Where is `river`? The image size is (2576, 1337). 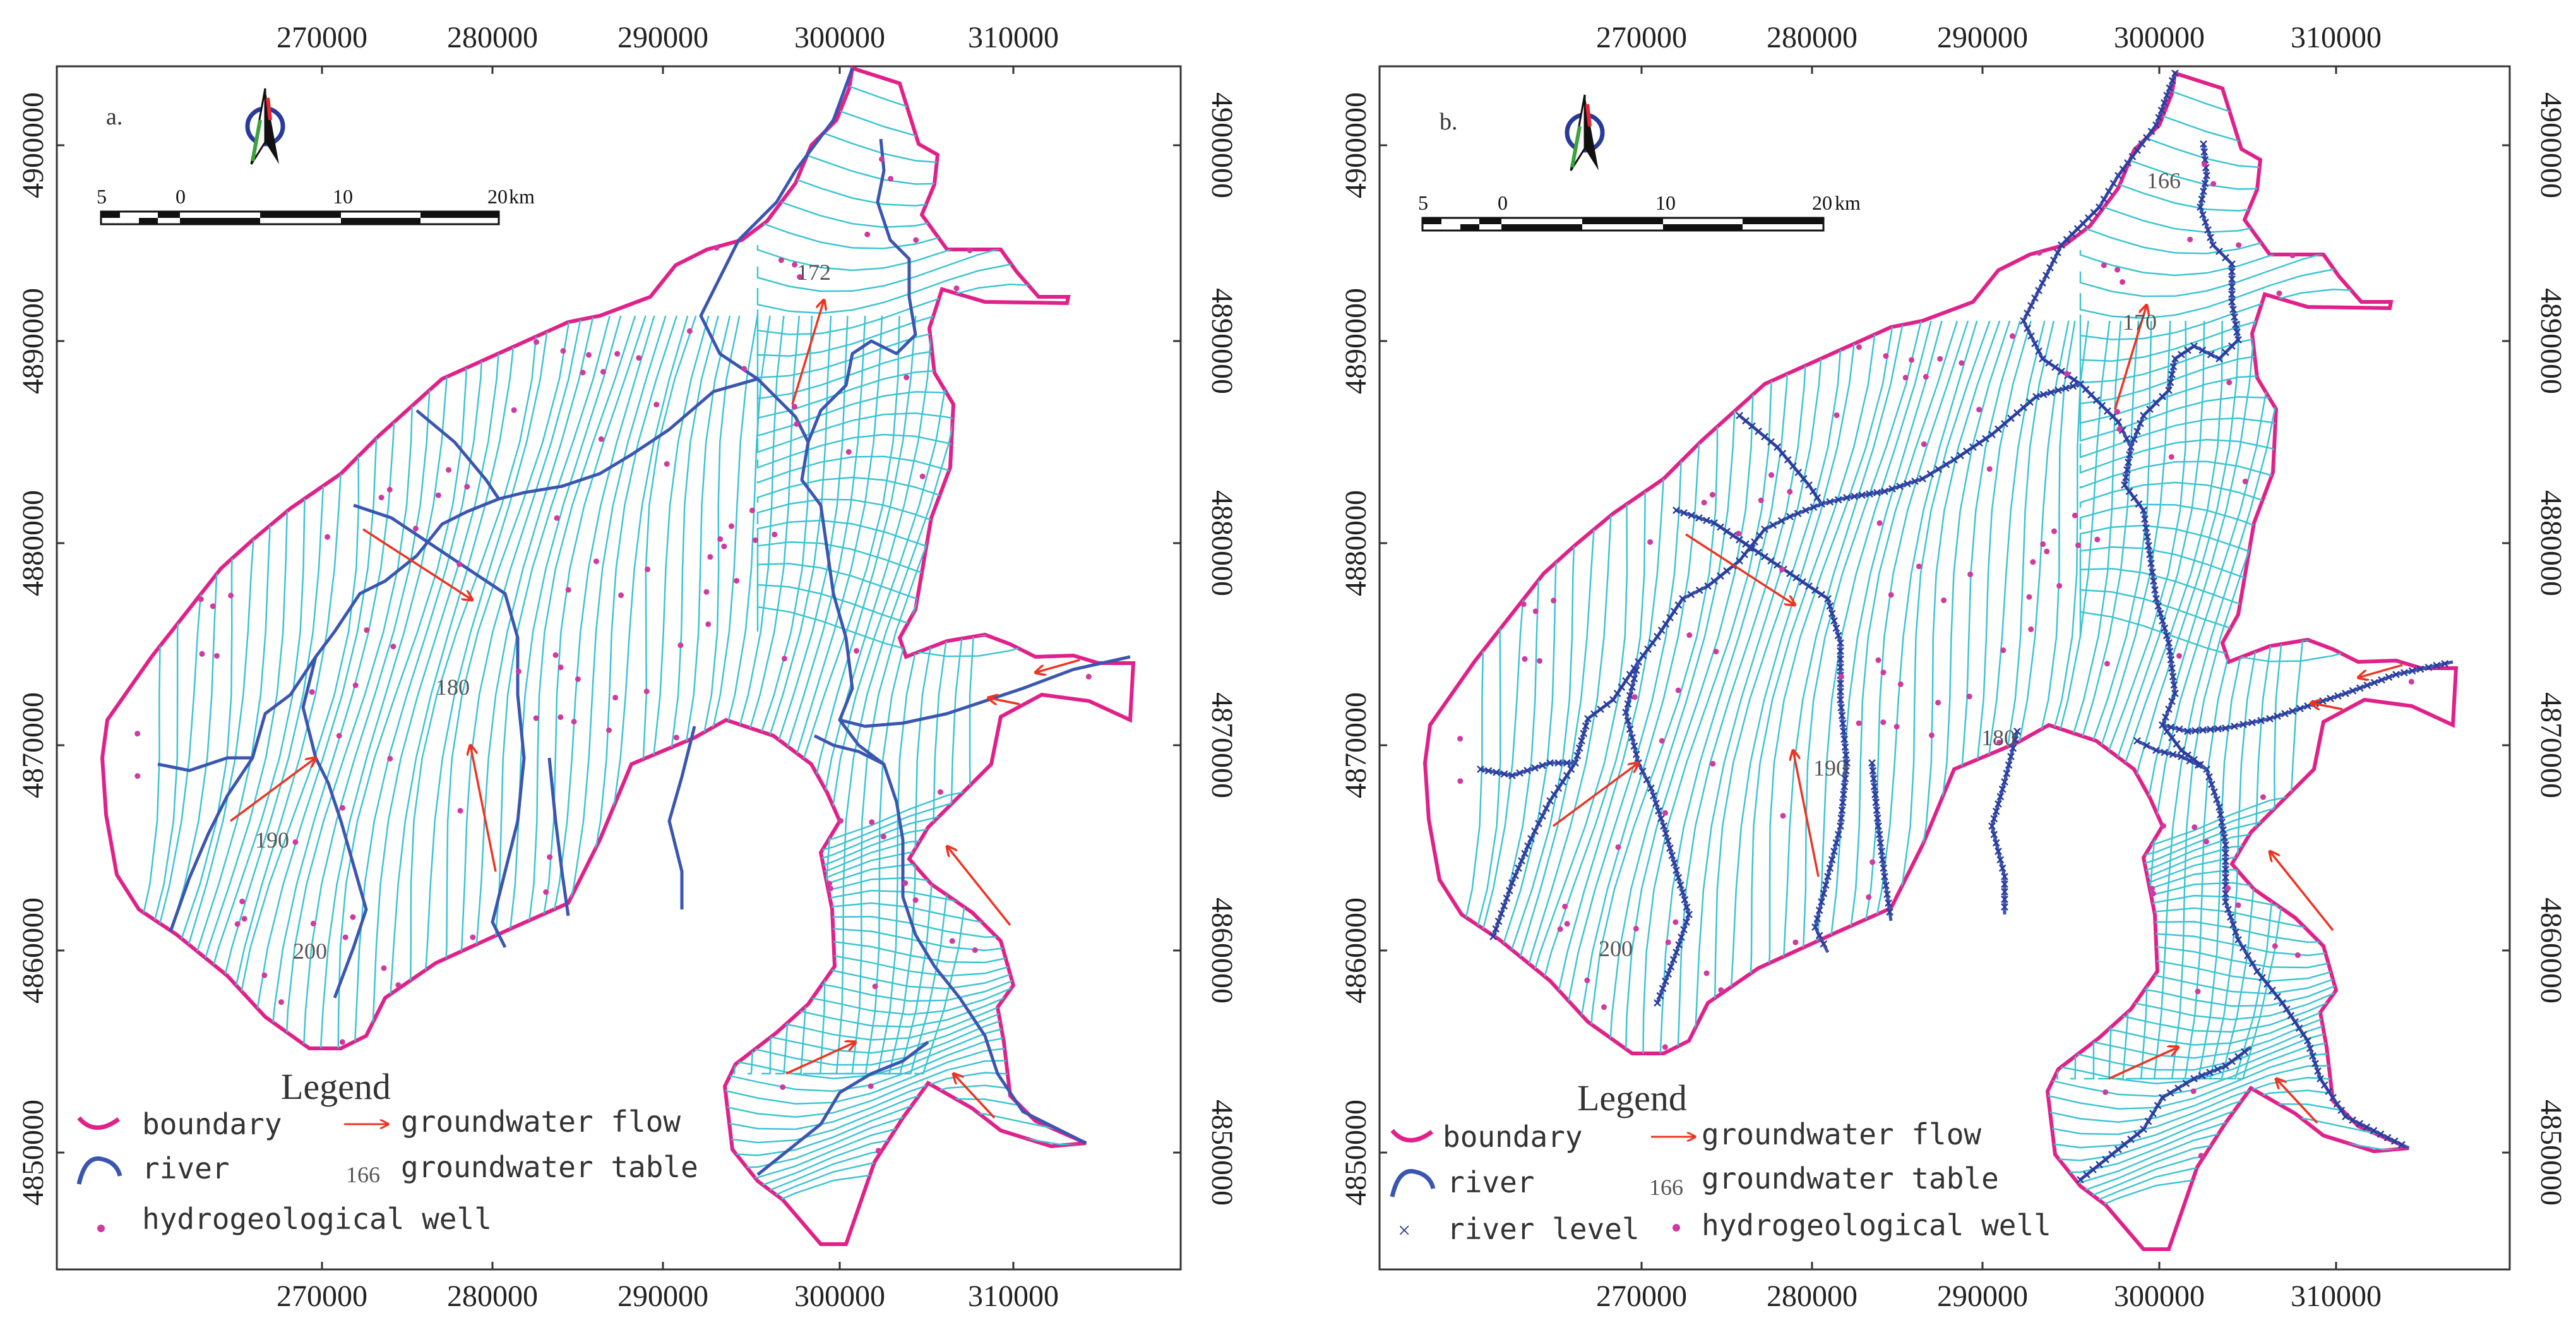
river is located at coordinates (849, 750).